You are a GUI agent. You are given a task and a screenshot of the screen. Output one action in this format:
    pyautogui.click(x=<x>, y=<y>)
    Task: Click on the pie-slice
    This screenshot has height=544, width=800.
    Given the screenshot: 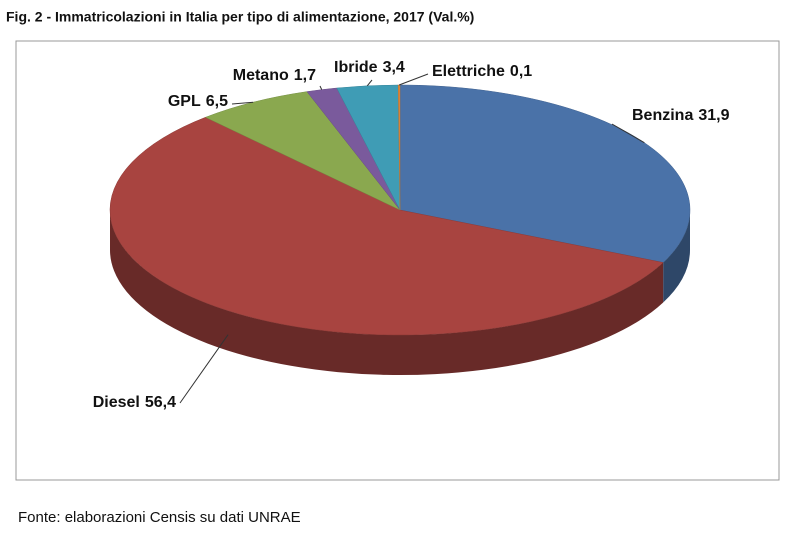 What is the action you would take?
    pyautogui.click(x=302, y=151)
    